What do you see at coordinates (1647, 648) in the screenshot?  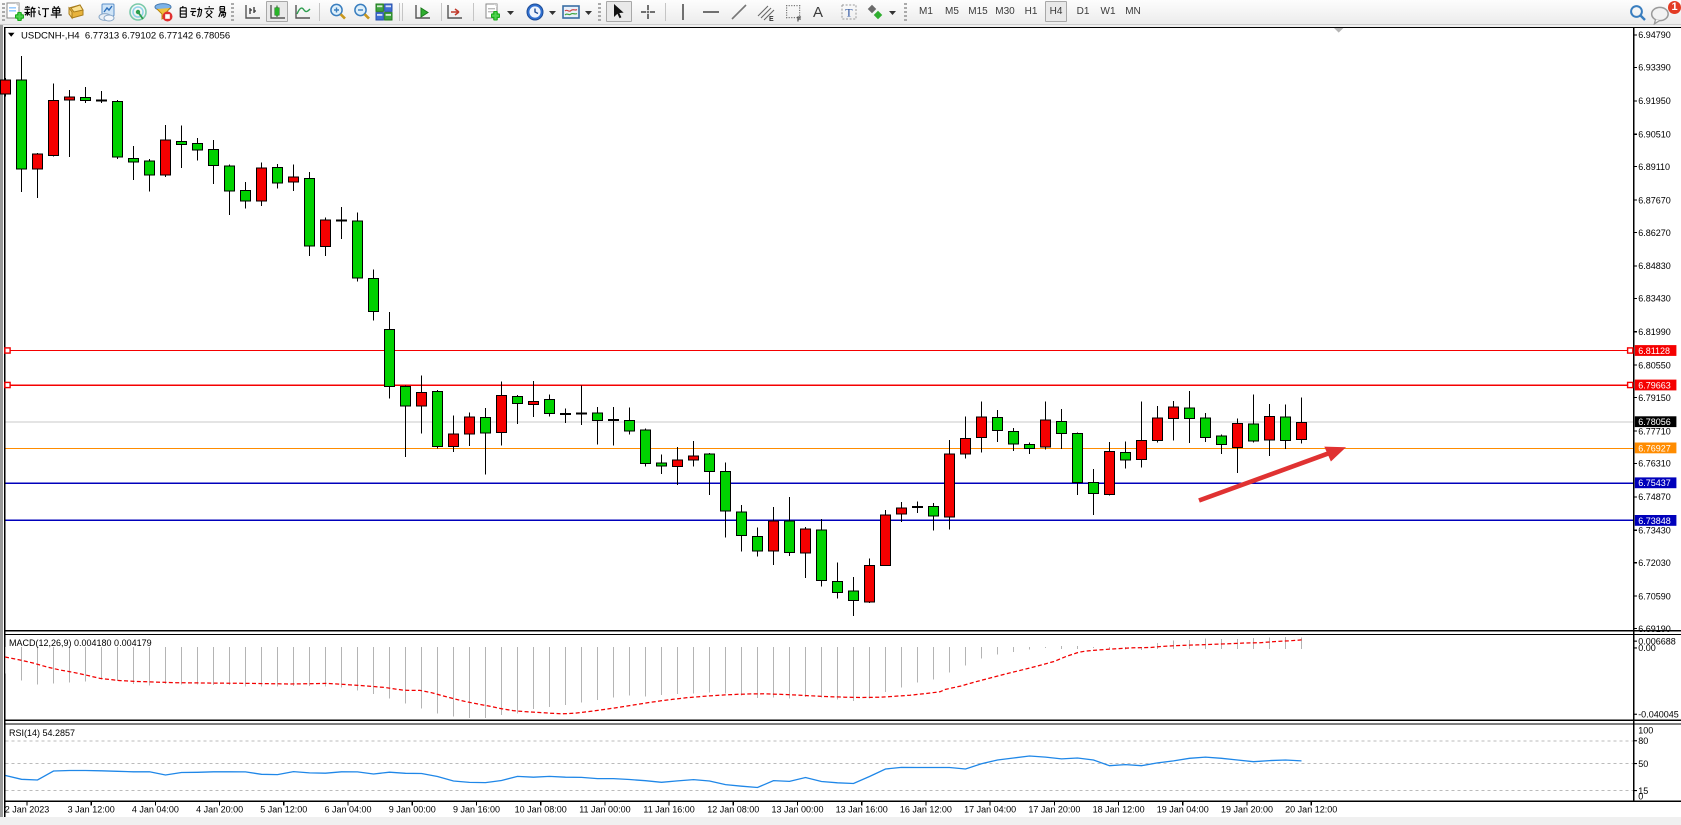 I see `svg-text: 0.00` at bounding box center [1647, 648].